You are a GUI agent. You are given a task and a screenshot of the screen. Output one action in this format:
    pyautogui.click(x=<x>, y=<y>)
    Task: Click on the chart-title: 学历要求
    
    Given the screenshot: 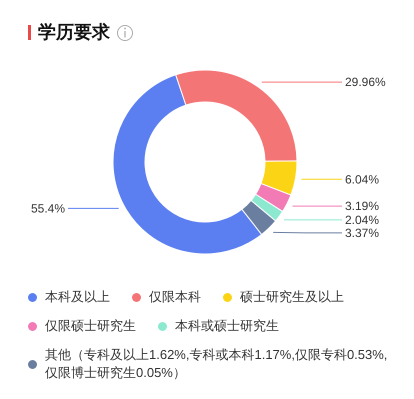 What is the action you would take?
    pyautogui.click(x=74, y=32)
    